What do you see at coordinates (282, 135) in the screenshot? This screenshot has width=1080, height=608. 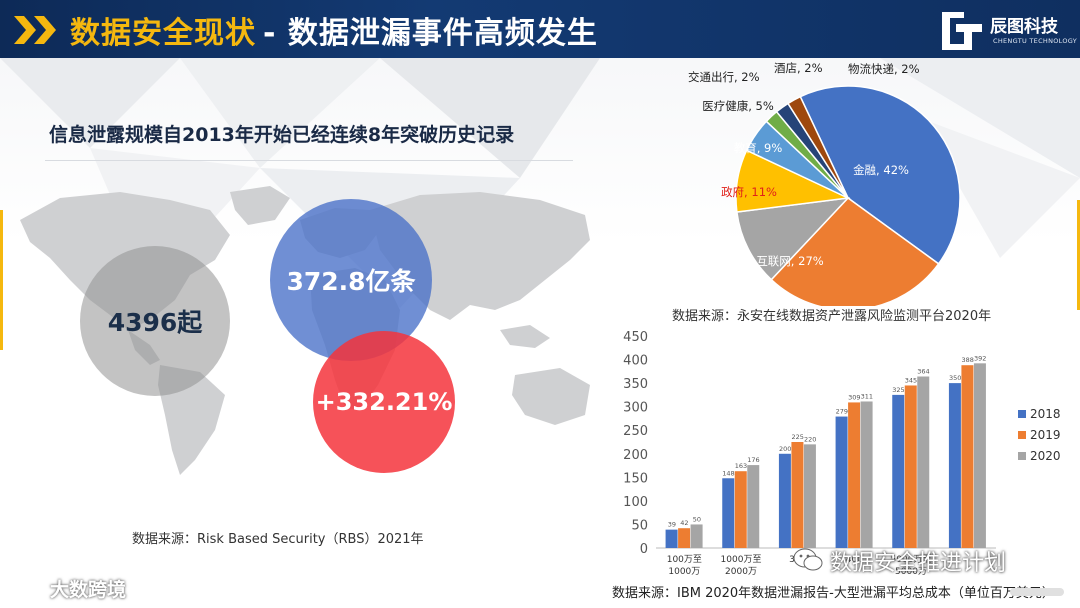 I see `section-headline: 信息泄露规模自2013年开始已经连续8年突破历史记录` at bounding box center [282, 135].